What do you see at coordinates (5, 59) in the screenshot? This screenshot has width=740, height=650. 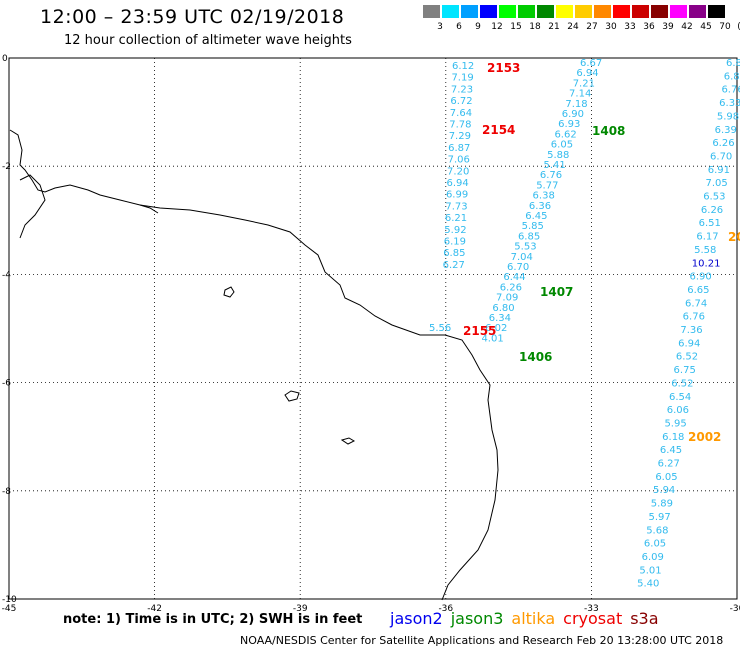 I see `lat-tick-label: 0` at bounding box center [5, 59].